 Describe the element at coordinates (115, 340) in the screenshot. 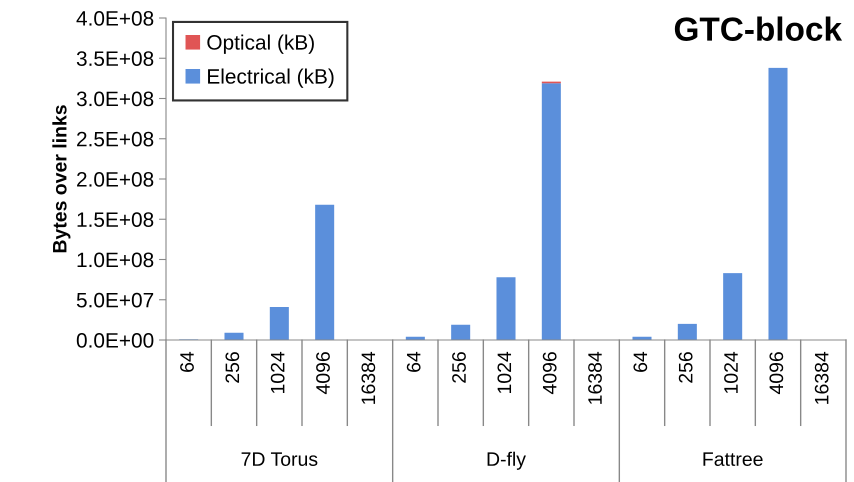

I see `y-tick-label: 0.0E+00` at that location.